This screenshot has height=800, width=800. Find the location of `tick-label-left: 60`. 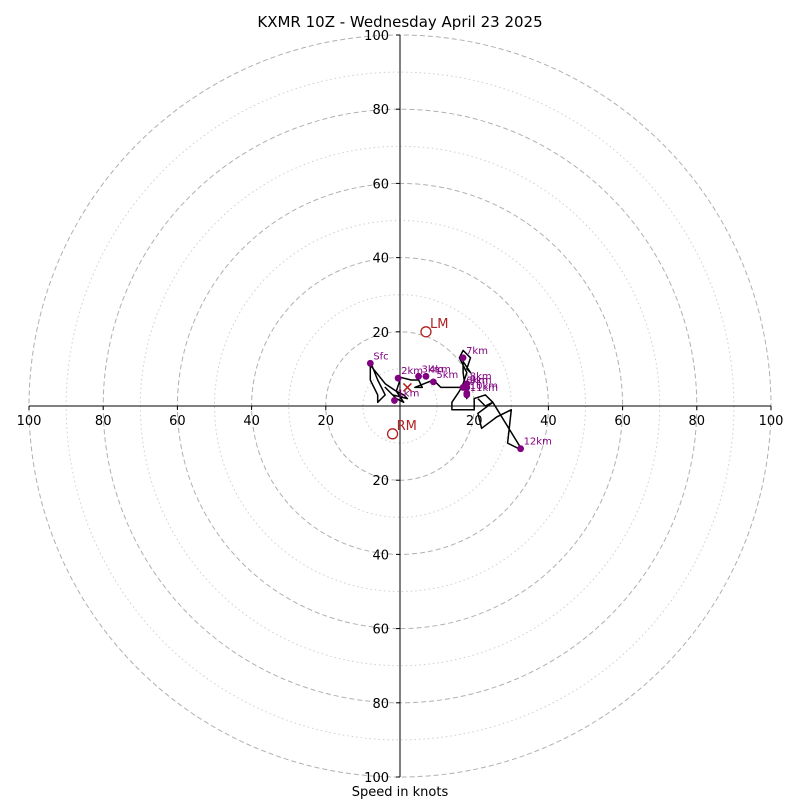

tick-label-left: 60 is located at coordinates (177, 421).